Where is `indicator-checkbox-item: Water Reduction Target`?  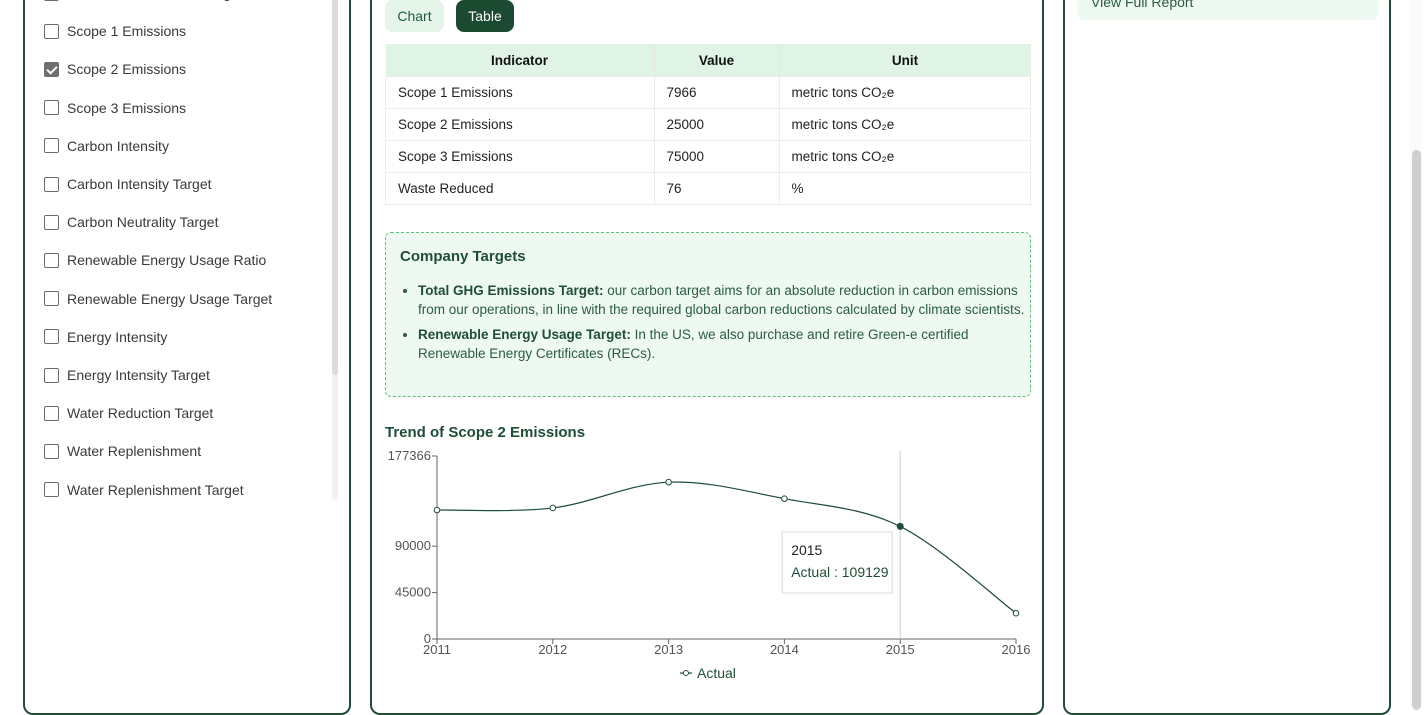
indicator-checkbox-item: Water Reduction Target is located at coordinates (128, 413).